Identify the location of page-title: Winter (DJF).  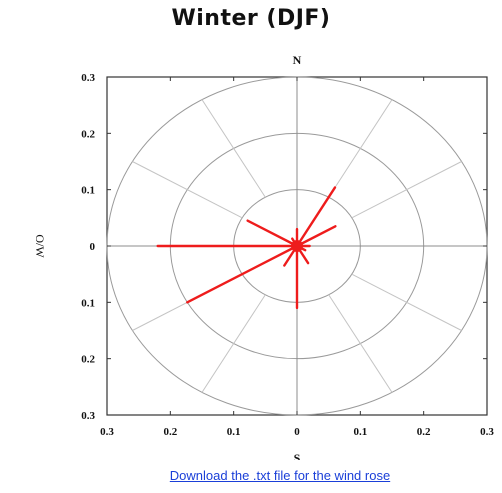
(251, 18).